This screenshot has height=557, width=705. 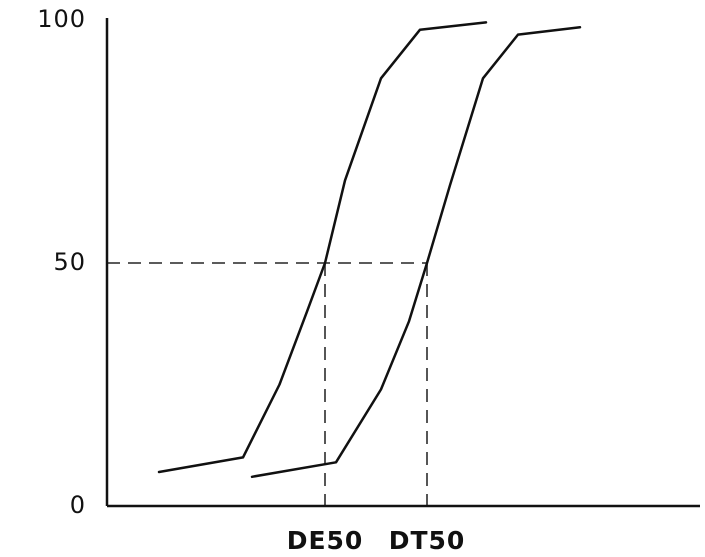 I want to click on y-tick-label: 100, so click(x=61, y=19).